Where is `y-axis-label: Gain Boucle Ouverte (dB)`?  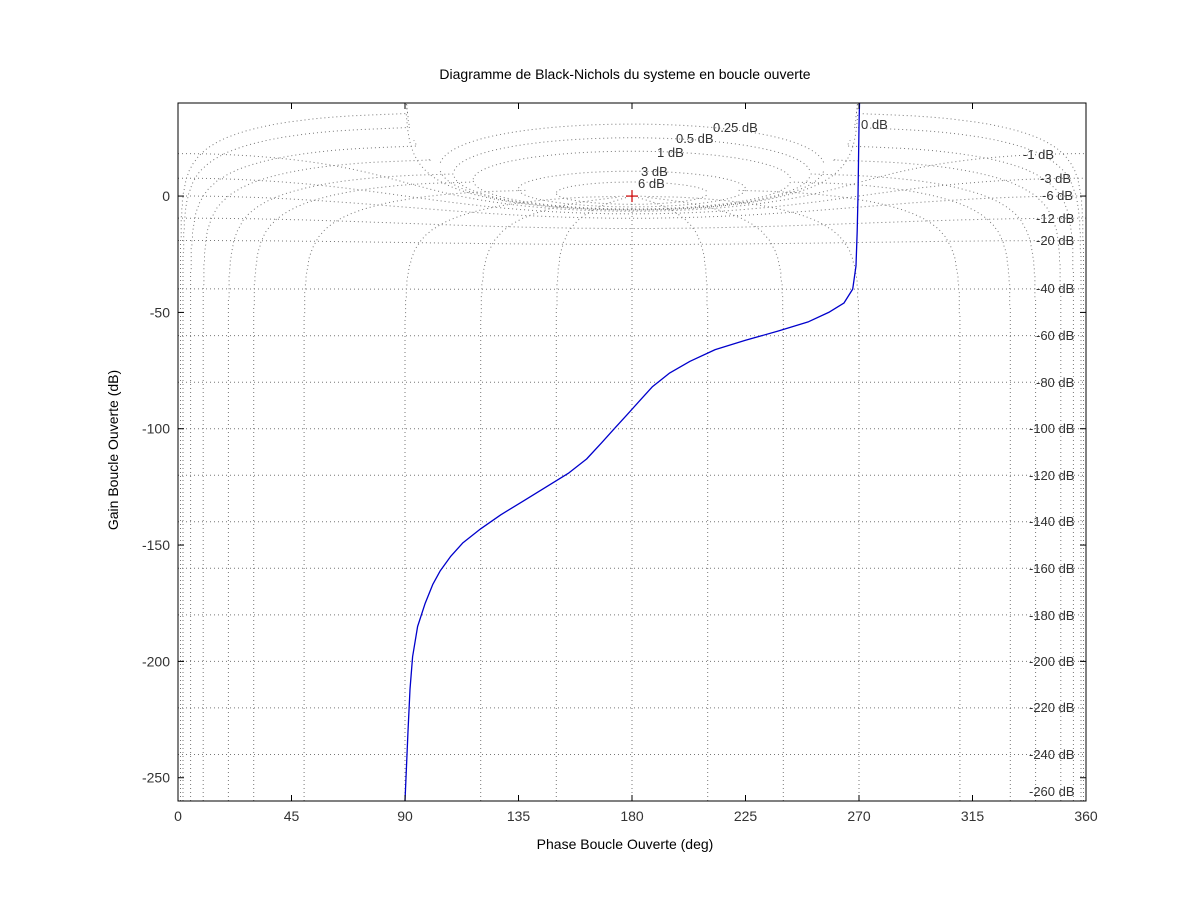 y-axis-label: Gain Boucle Ouverte (dB) is located at coordinates (113, 450).